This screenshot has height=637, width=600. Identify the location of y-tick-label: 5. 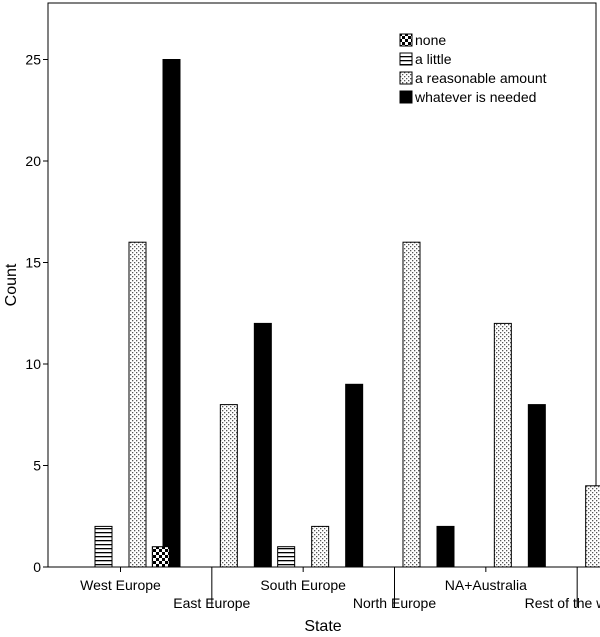
(37, 466).